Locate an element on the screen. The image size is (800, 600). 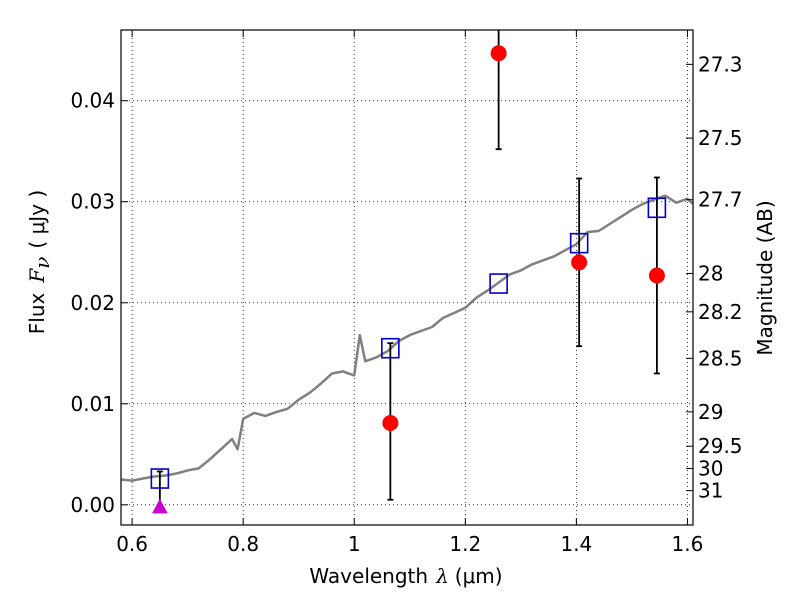
upper-limit-points is located at coordinates (160, 506).